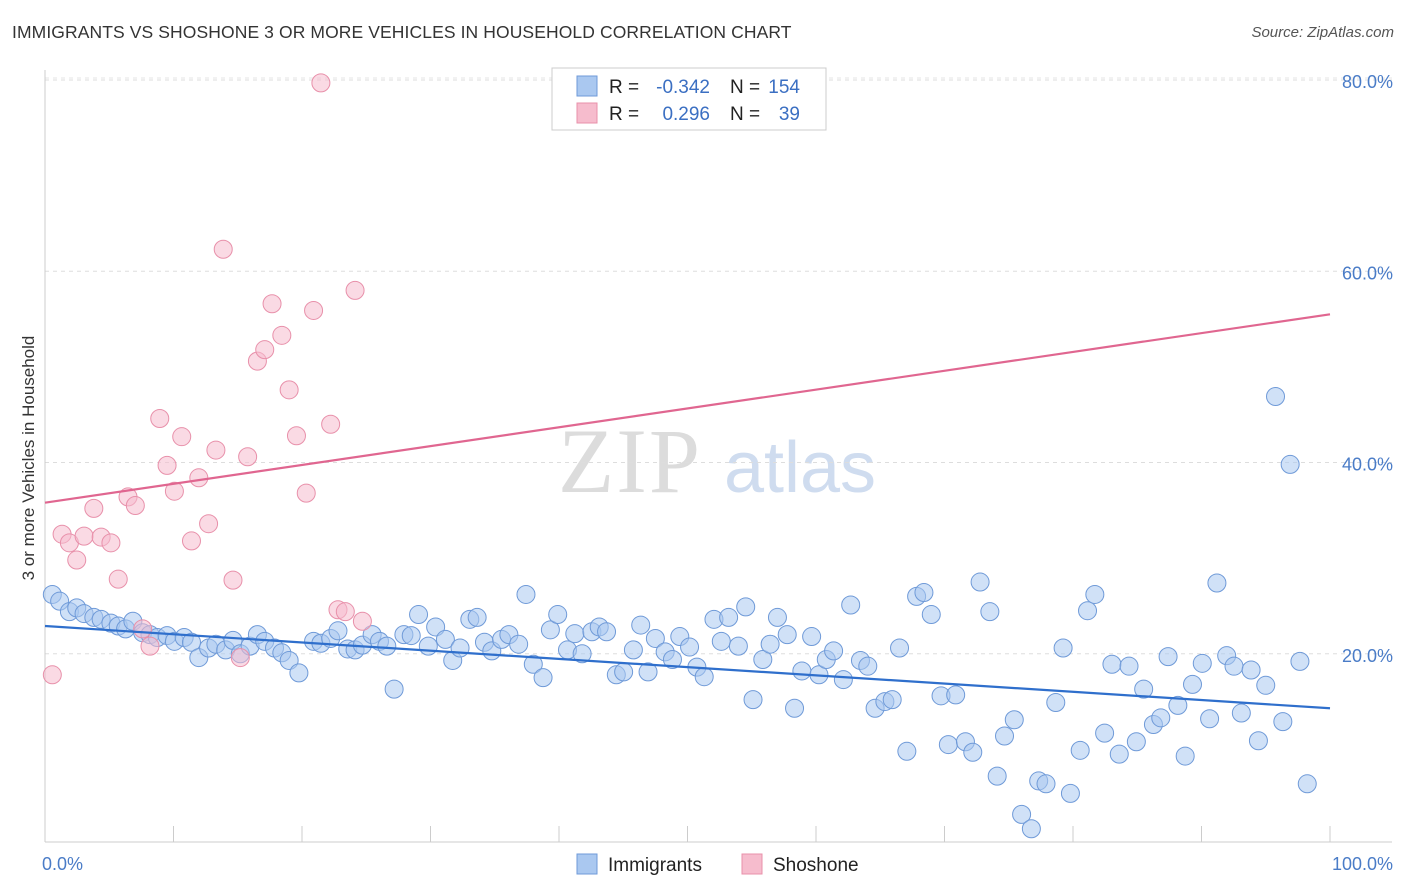 The height and width of the screenshot is (892, 1406). I want to click on series-legend: Immigrants Shoshone, so click(717, 864).